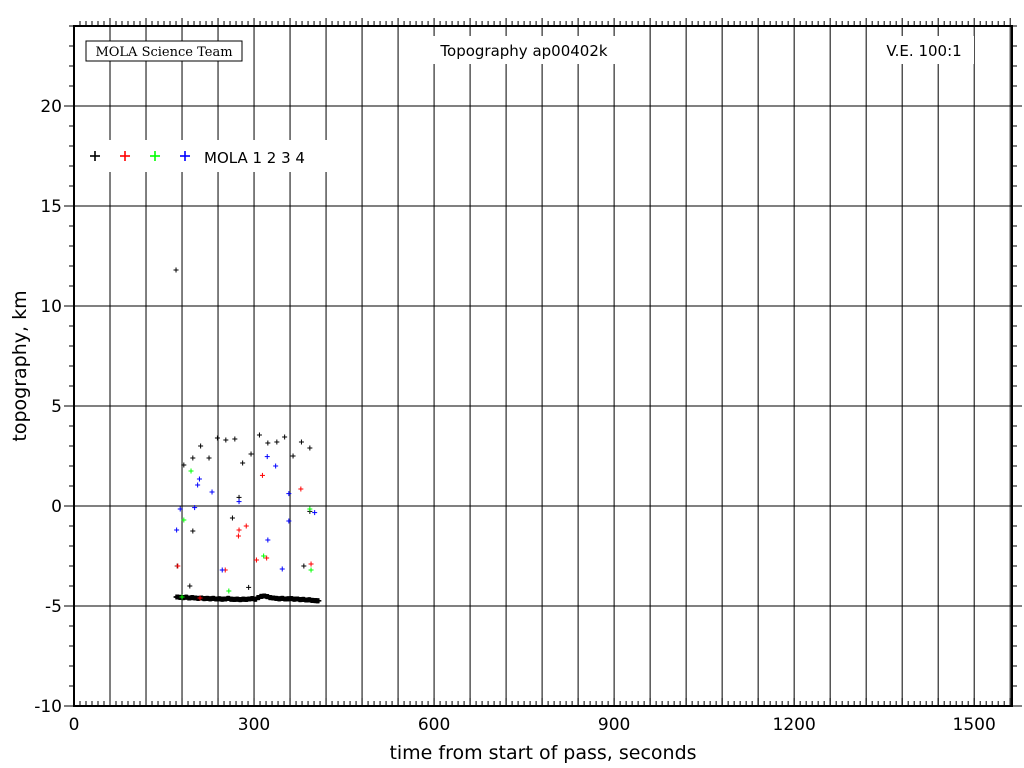  I want to click on y-tick-label: -10, so click(48, 707).